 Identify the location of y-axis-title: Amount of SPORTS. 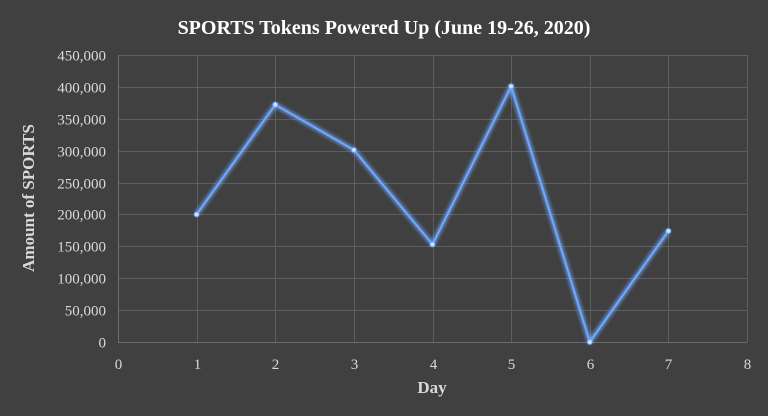
(28, 198).